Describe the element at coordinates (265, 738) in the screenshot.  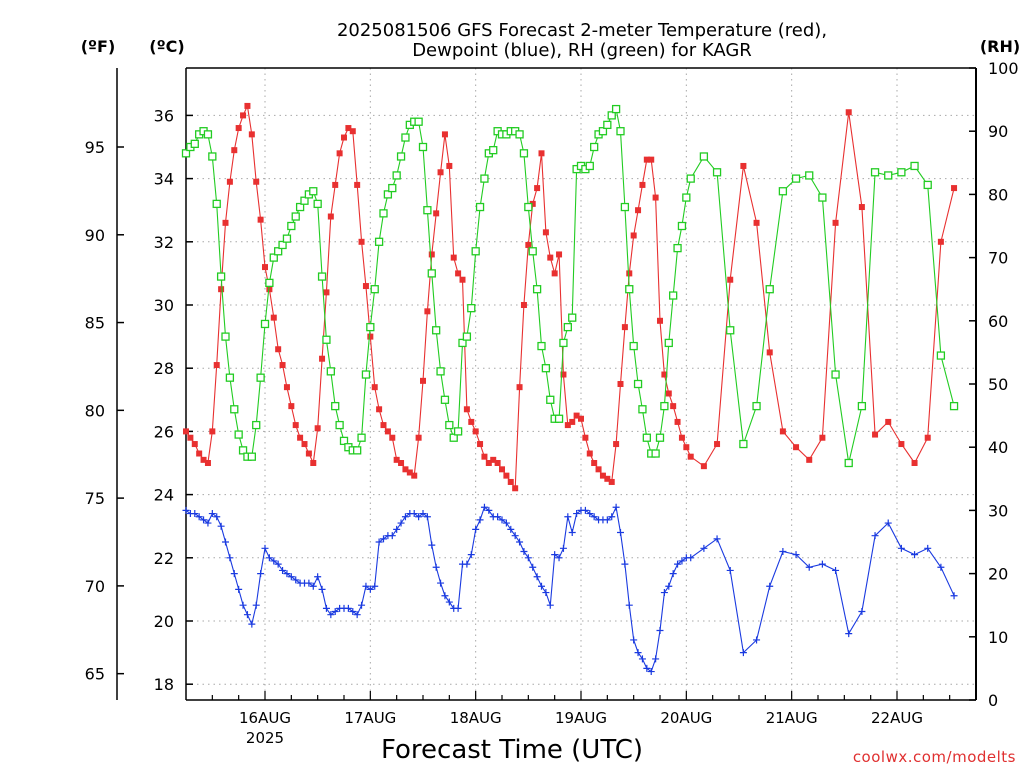
I see `x-tick-sublabel: 2025` at that location.